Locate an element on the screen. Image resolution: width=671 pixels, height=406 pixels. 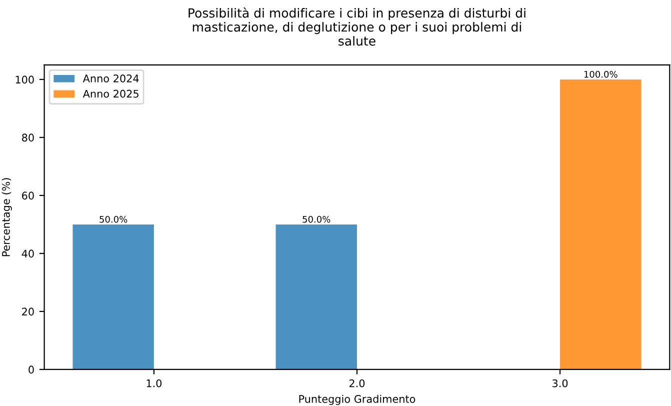
y-tick-label: 20 is located at coordinates (28, 312).